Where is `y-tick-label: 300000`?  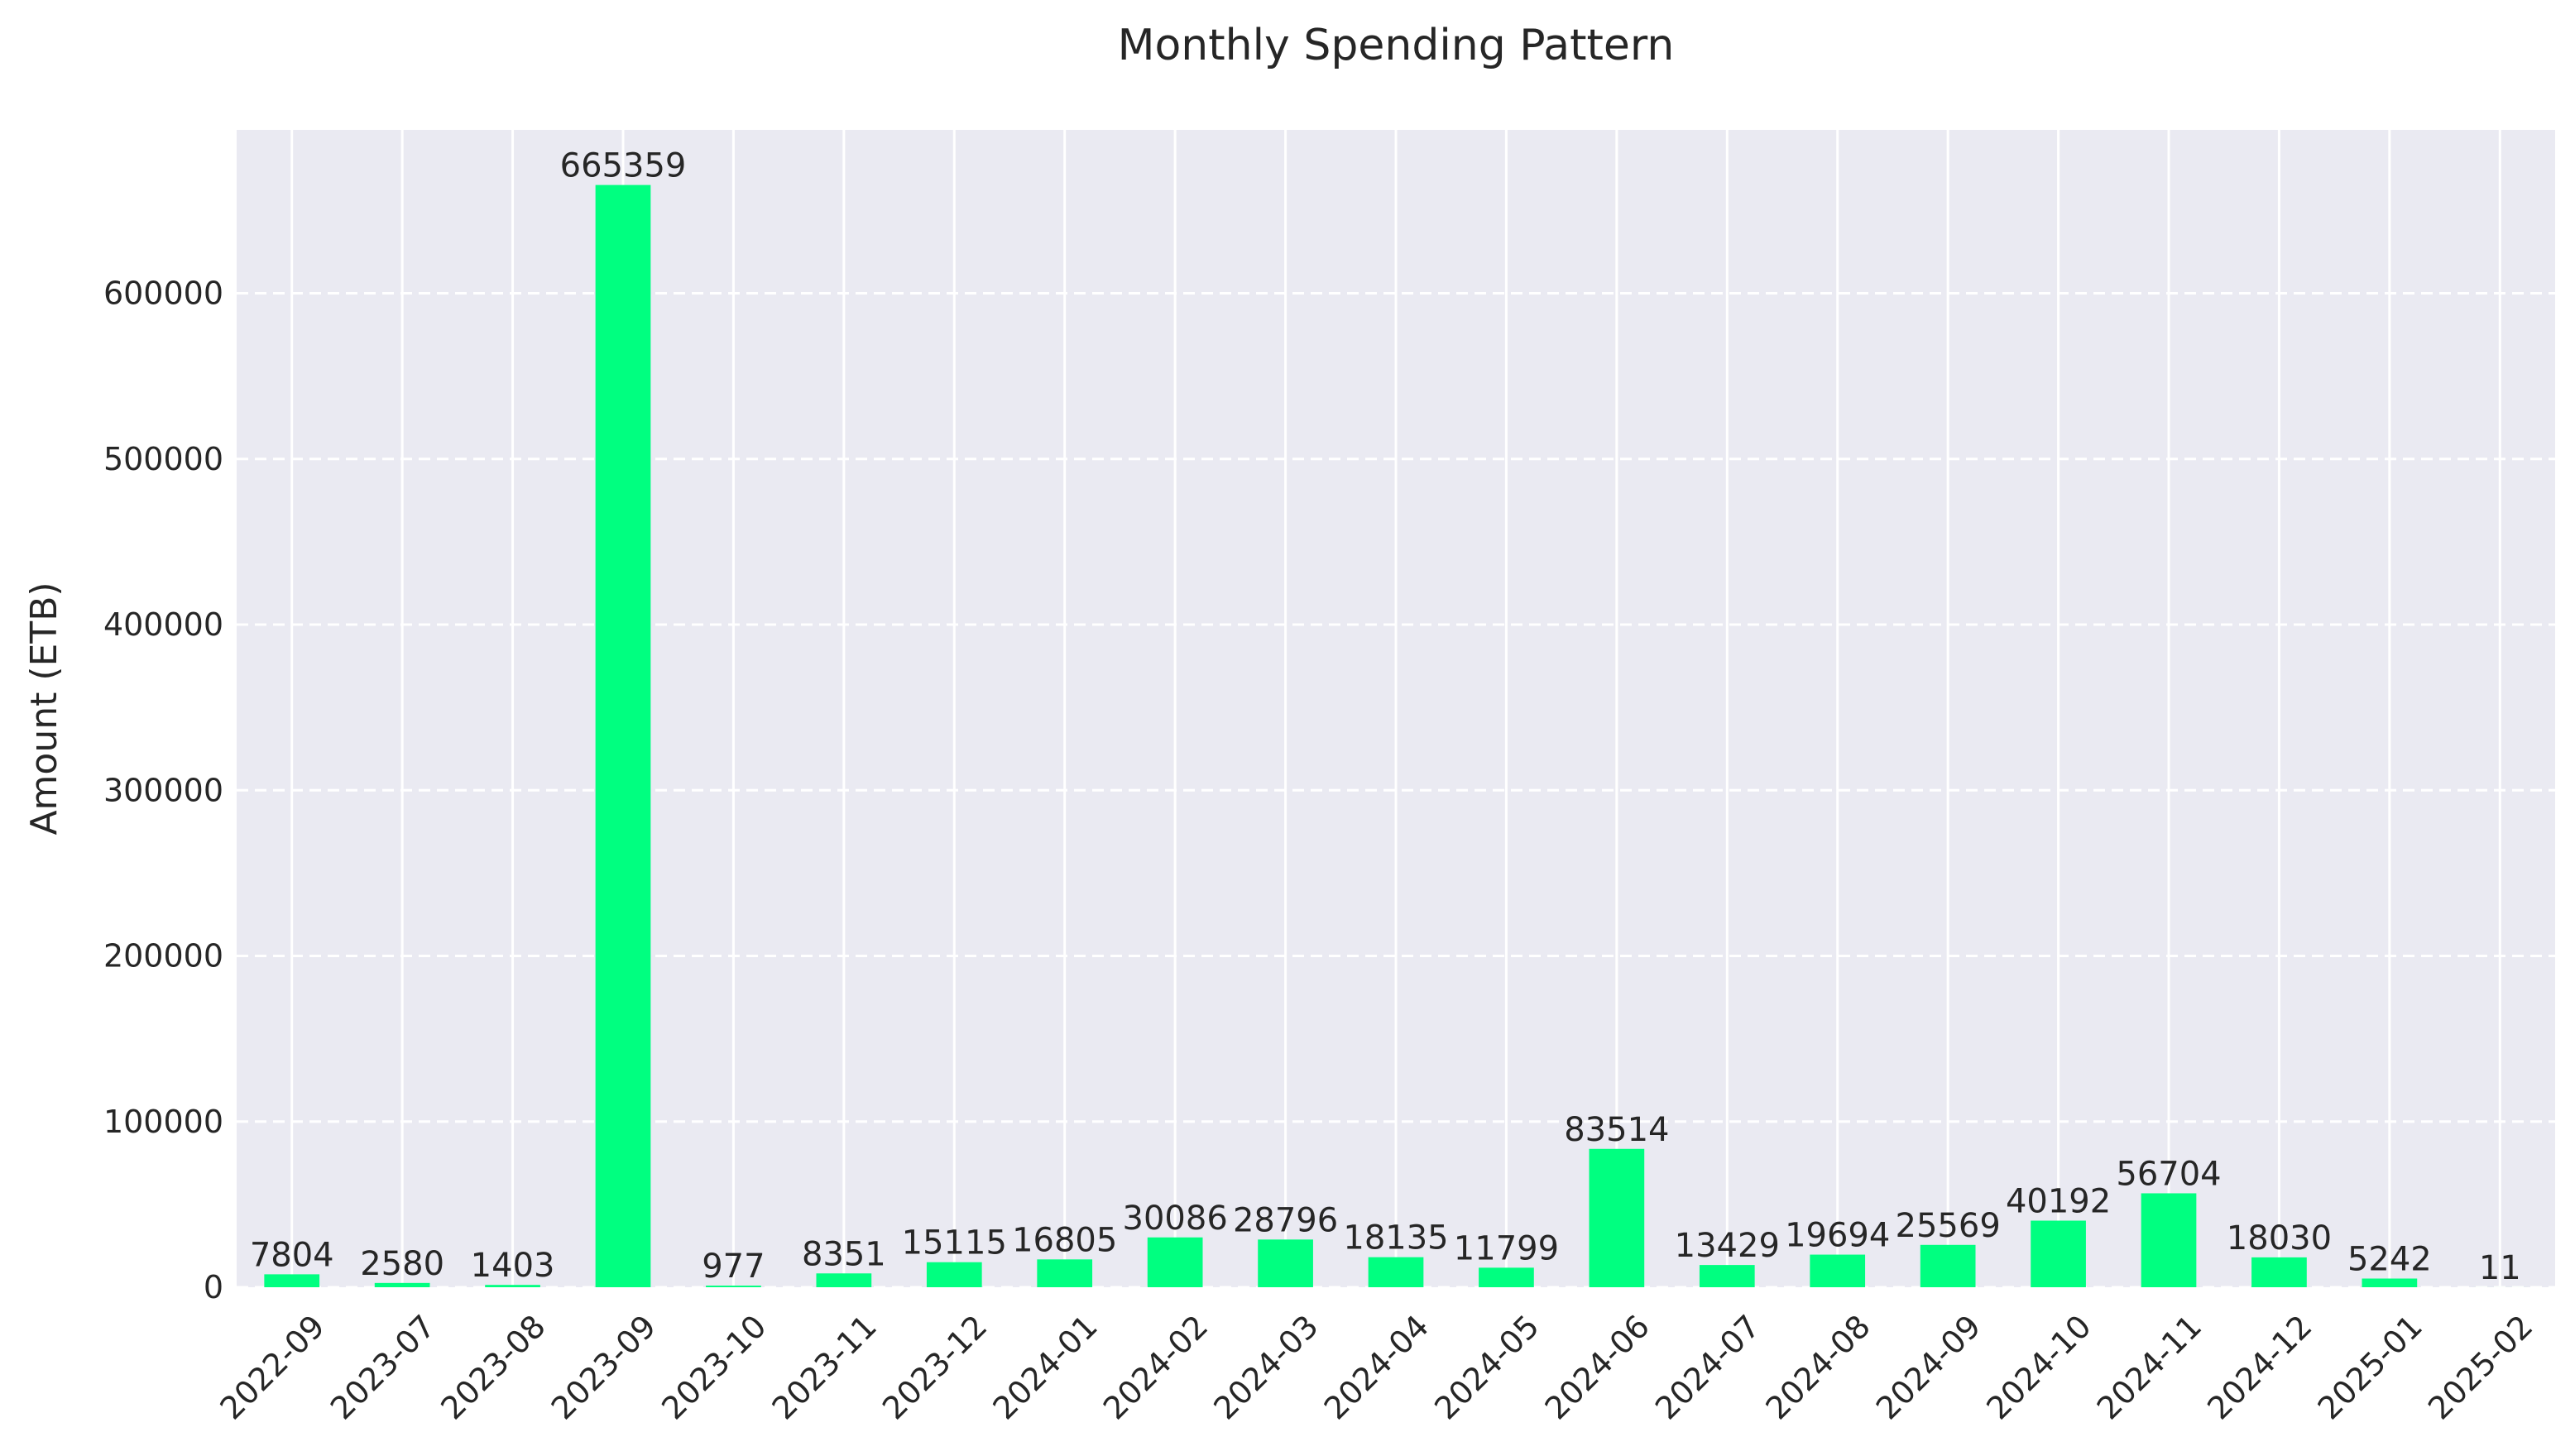 y-tick-label: 300000 is located at coordinates (163, 790).